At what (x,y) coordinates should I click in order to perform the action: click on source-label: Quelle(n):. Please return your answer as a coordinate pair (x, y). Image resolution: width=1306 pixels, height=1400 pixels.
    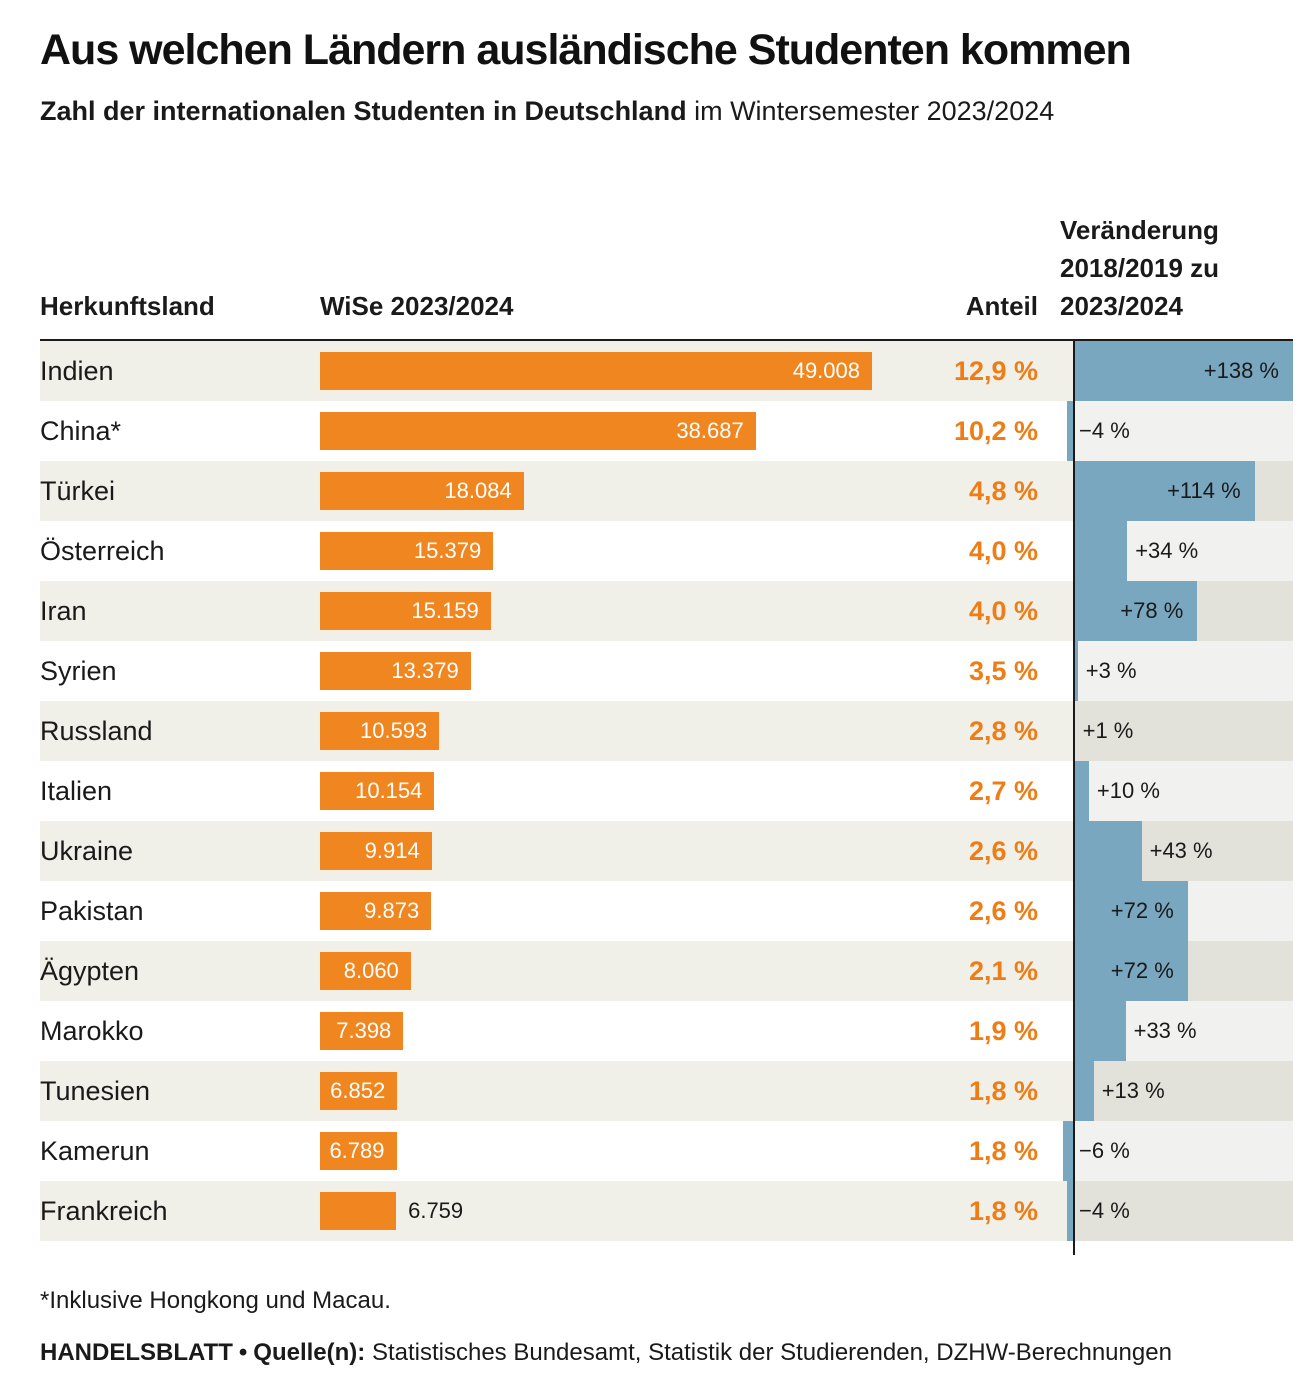
    Looking at the image, I should click on (309, 1352).